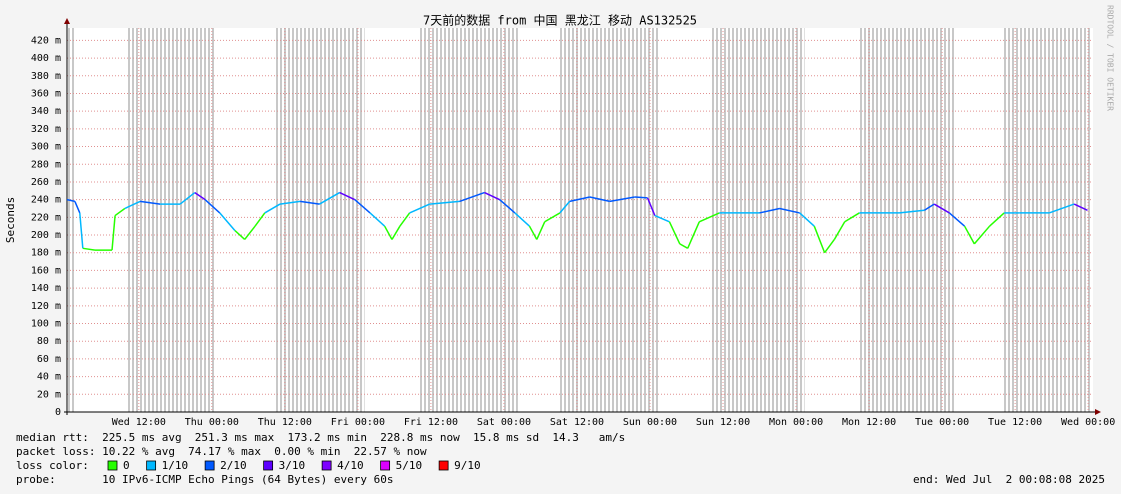  What do you see at coordinates (869, 422) in the screenshot?
I see `x-tick-label: Mon 12:00` at bounding box center [869, 422].